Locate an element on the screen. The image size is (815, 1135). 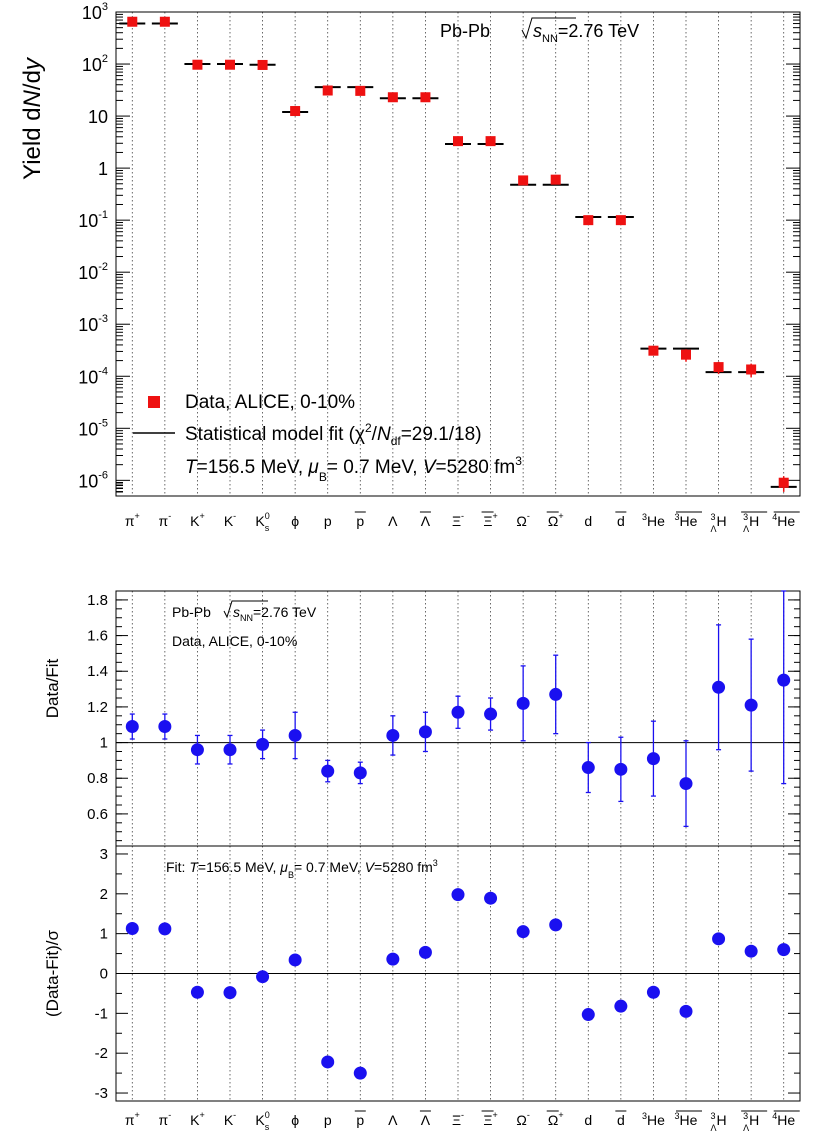
y-tick-label: 2 is located at coordinates (104, 894).